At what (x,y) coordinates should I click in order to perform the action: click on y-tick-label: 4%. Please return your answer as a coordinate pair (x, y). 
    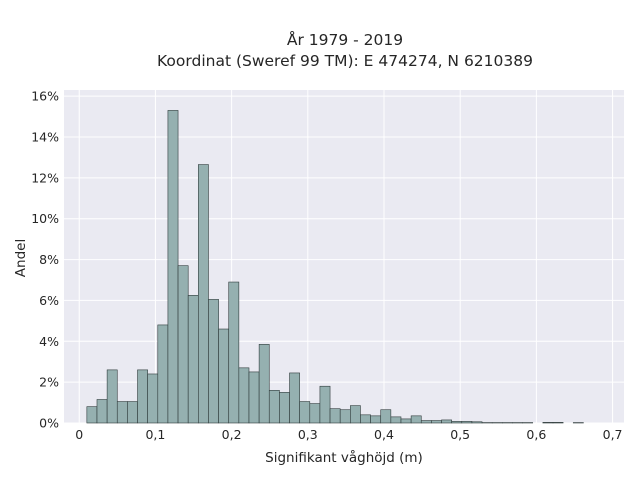
    Looking at the image, I should click on (49, 341).